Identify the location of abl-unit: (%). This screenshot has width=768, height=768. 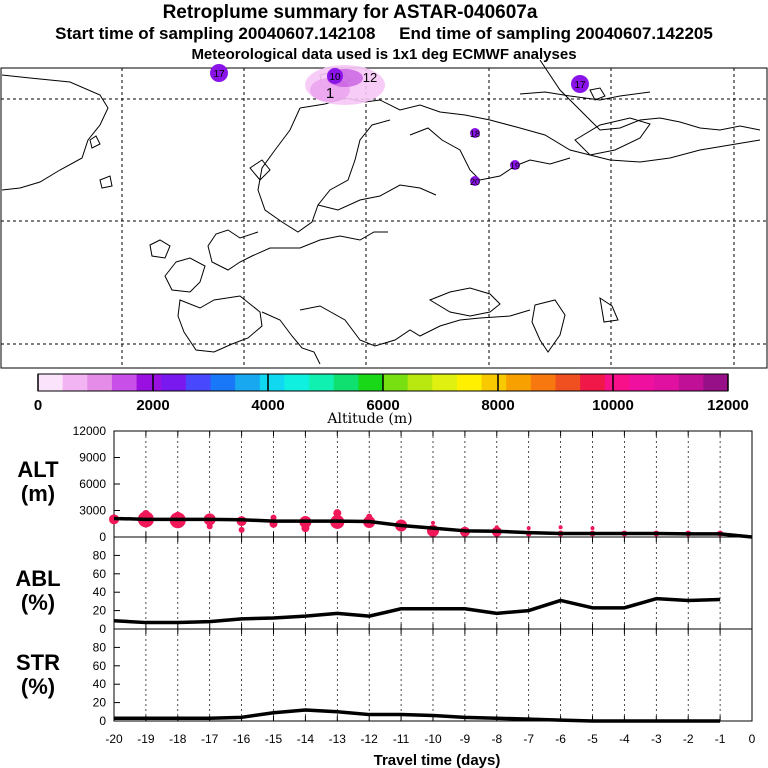
(38, 602).